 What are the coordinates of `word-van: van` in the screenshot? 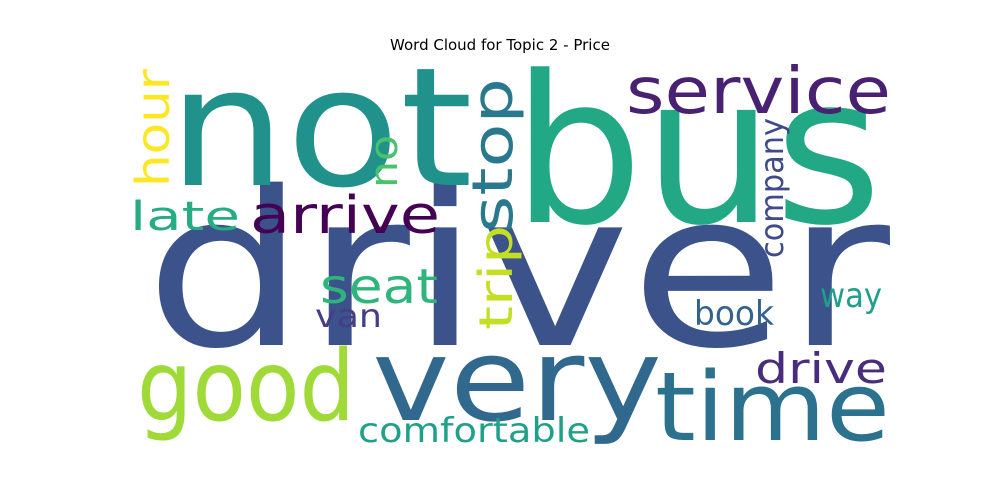 It's located at (348, 316).